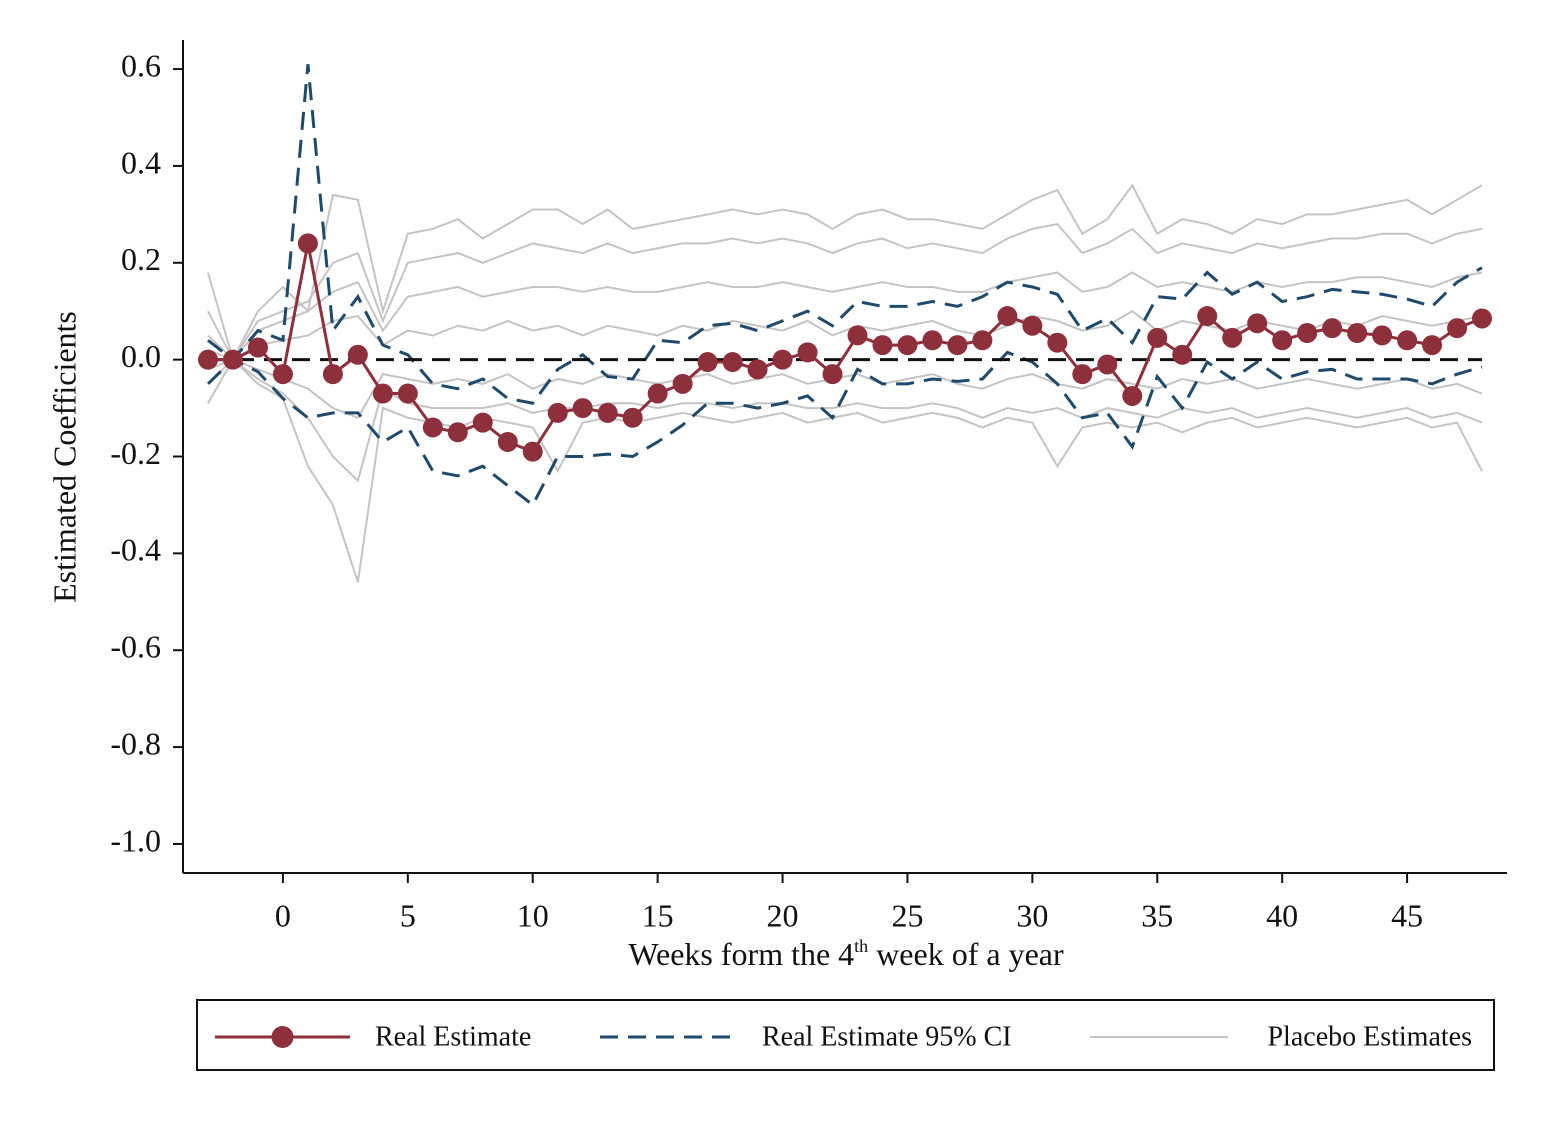 This screenshot has width=1552, height=1125. What do you see at coordinates (966, 954) in the screenshot?
I see `x-title-part: week of a year` at bounding box center [966, 954].